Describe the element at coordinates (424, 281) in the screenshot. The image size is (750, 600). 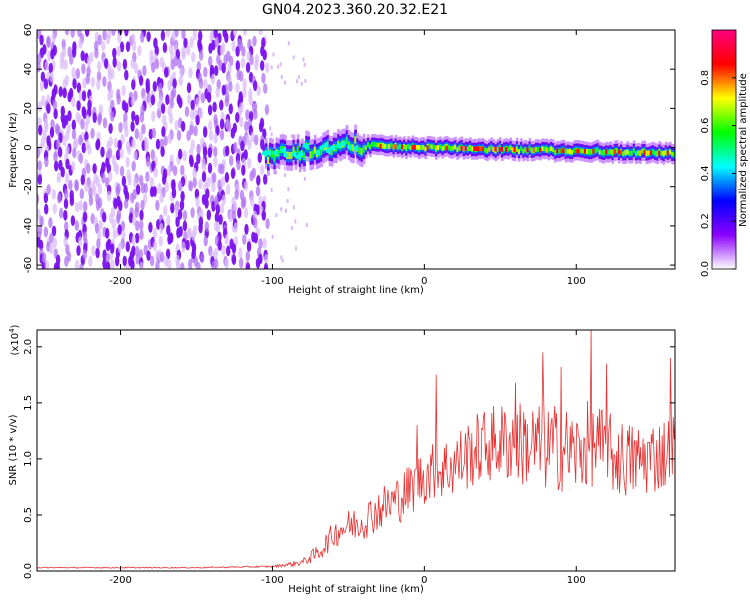
I see `spectrogram-x-tick-label: 0` at that location.